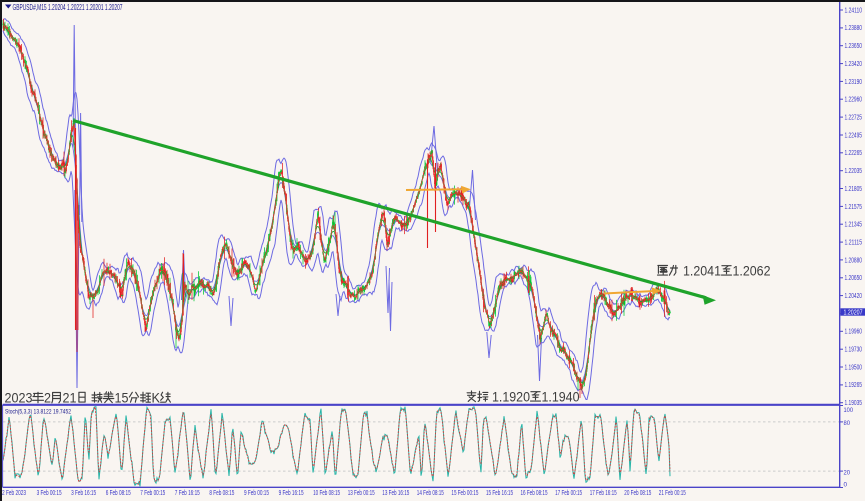 Image resolution: width=865 pixels, height=501 pixels. Describe the element at coordinates (854, 118) in the screenshot. I see `svg-text: 1.22725` at that location.